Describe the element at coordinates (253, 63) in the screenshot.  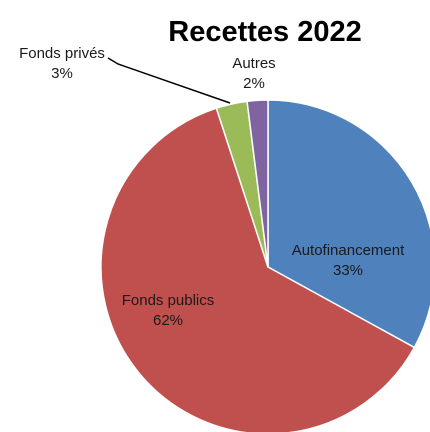
I see `slice-label-autres: Autres` at that location.